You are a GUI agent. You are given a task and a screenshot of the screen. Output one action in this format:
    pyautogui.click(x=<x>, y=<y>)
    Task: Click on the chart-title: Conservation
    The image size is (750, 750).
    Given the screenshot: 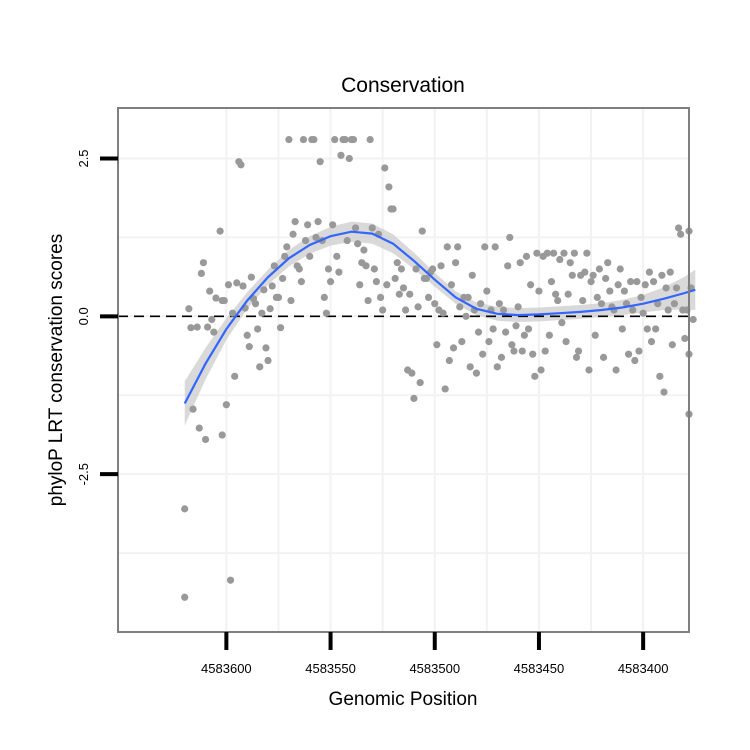 What is the action you would take?
    pyautogui.click(x=403, y=85)
    